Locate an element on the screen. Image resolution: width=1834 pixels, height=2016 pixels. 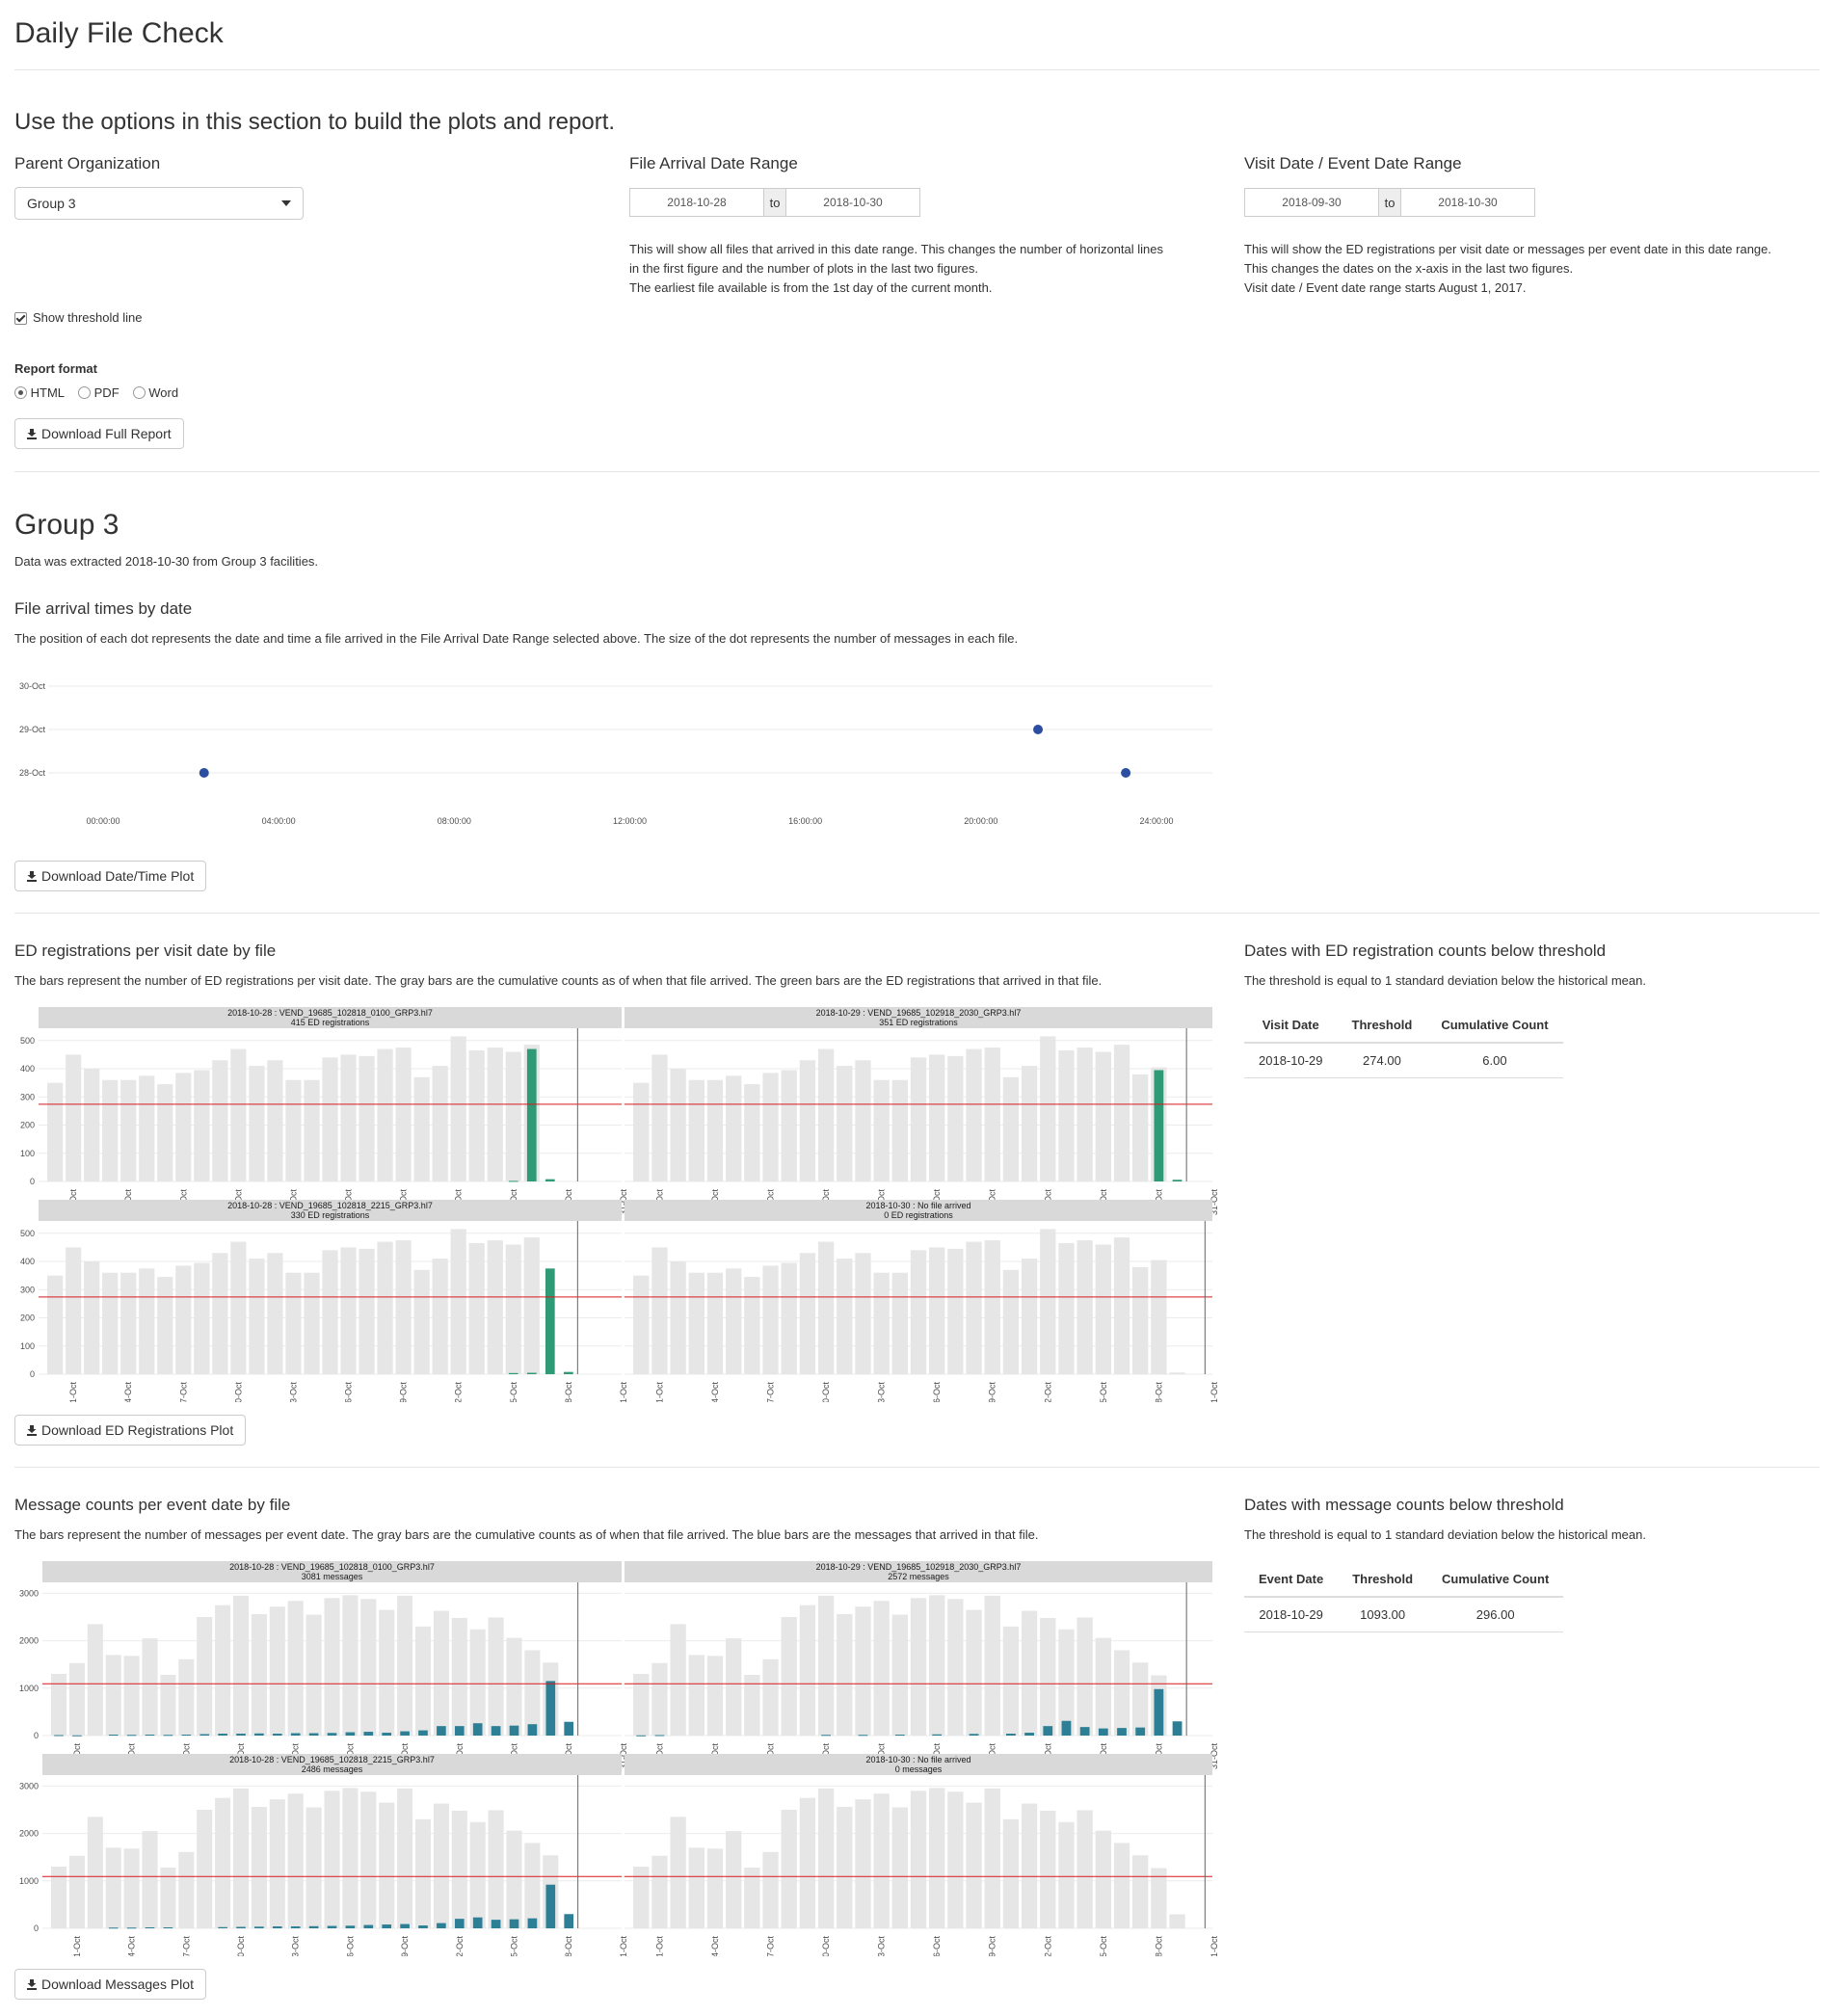
threshold-checkbox-row: Show threshold line is located at coordinates (78, 318).